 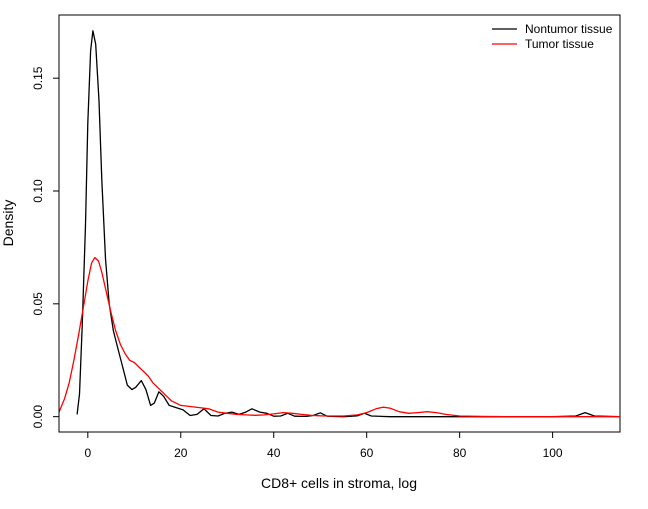 I want to click on x-tick-label-100: 100, so click(x=553, y=453).